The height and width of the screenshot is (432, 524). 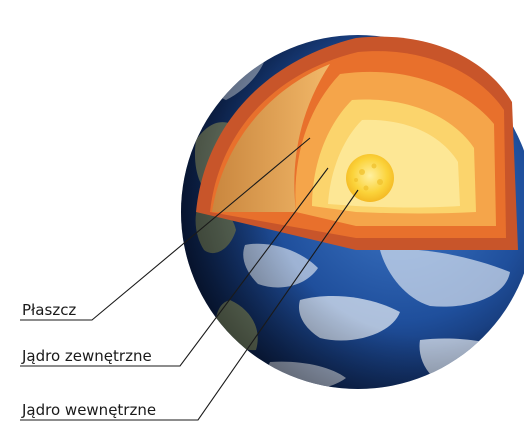 I want to click on mantle-cut-face, so click(x=271, y=138).